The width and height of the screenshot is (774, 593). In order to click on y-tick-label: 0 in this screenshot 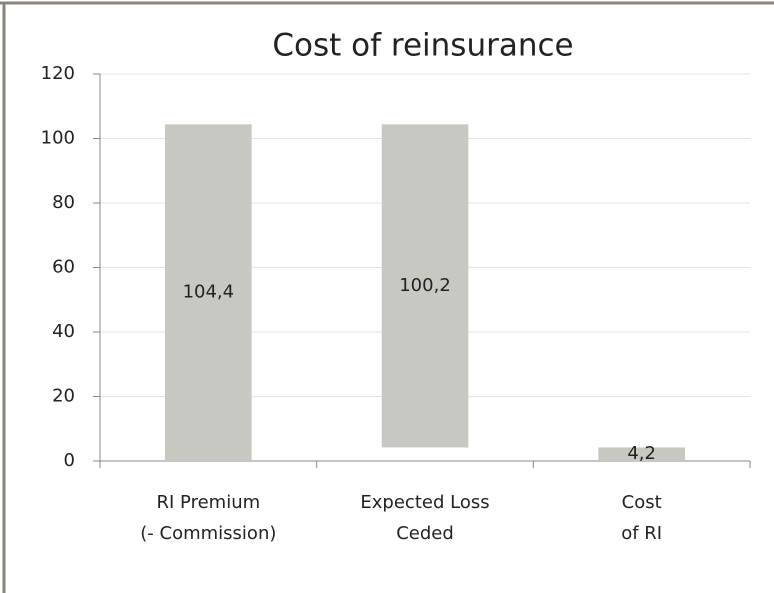, I will do `click(69, 460)`.